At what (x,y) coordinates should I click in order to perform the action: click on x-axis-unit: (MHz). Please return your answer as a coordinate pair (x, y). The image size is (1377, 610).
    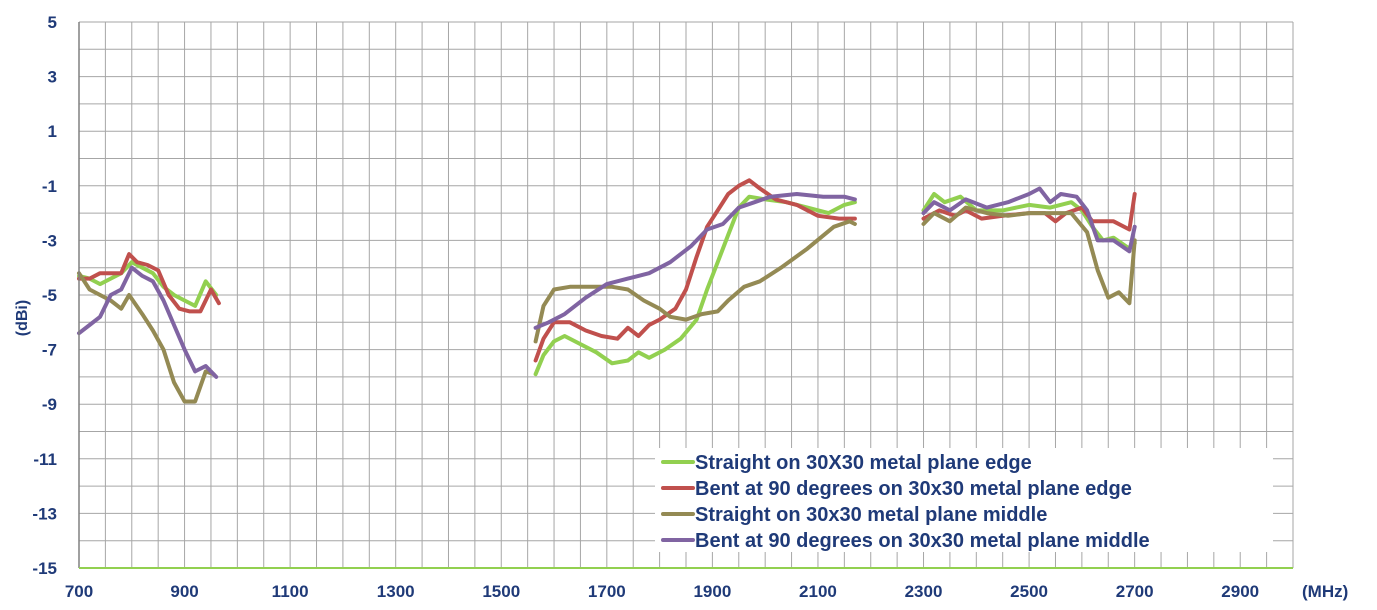
    Looking at the image, I should click on (1325, 591).